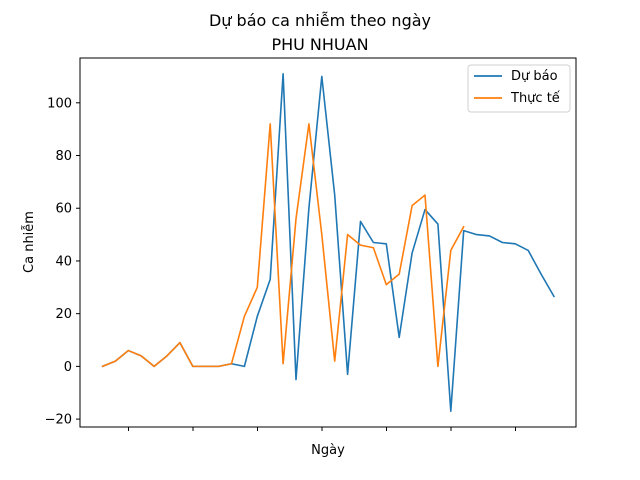 The width and height of the screenshot is (640, 480). What do you see at coordinates (319, 44) in the screenshot?
I see `chart-subtitle: PHU NHUAN` at bounding box center [319, 44].